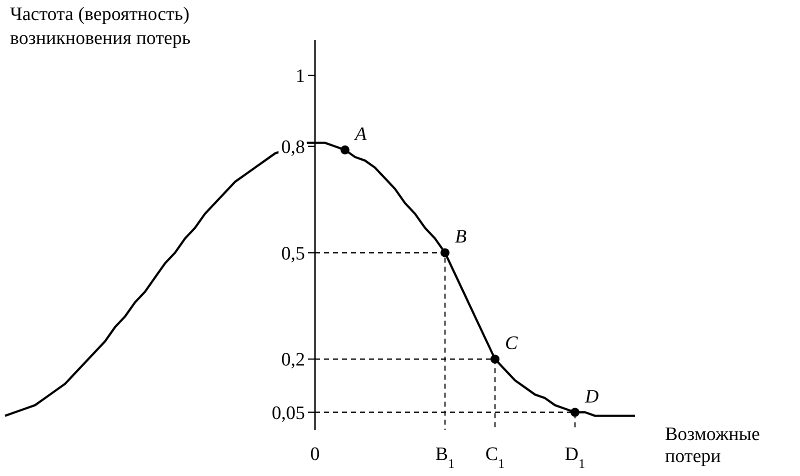 The height and width of the screenshot is (476, 800). What do you see at coordinates (575, 457) in the screenshot?
I see `x-tick-label: D$_{1}$` at bounding box center [575, 457].